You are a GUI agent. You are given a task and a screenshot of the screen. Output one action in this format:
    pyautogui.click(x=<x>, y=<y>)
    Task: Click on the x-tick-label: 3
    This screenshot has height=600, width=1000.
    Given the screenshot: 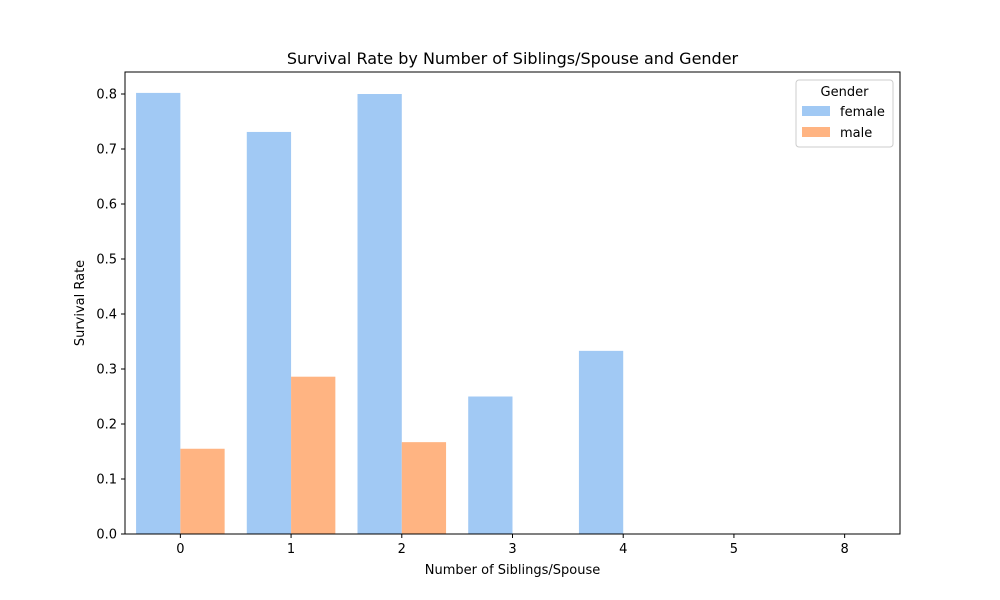 What is the action you would take?
    pyautogui.click(x=512, y=549)
    